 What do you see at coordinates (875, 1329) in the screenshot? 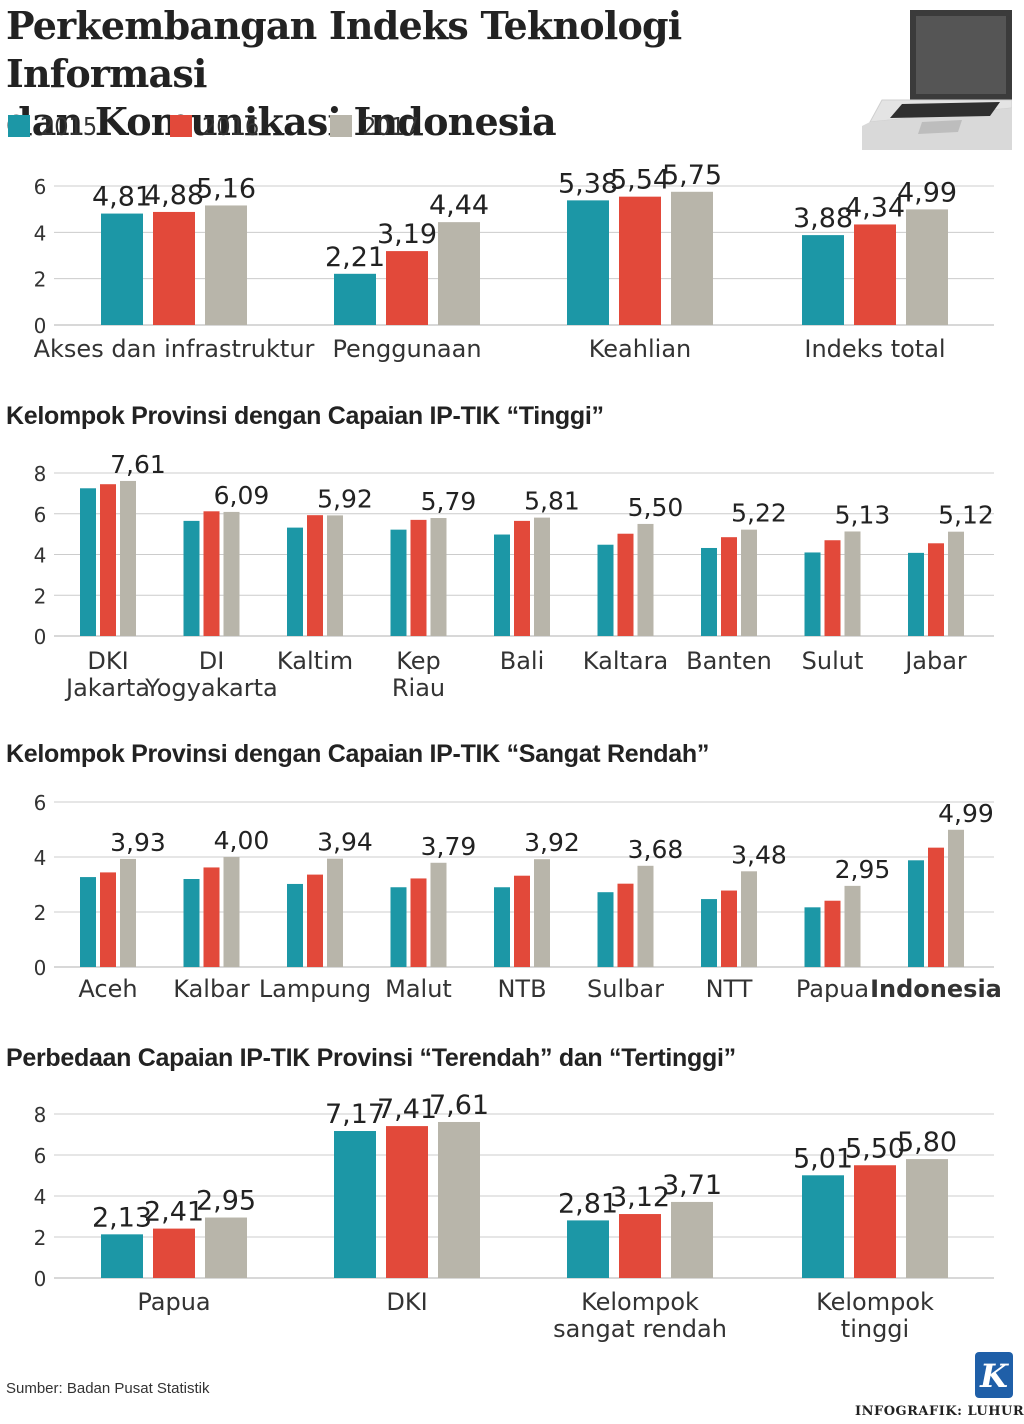
I see `category-label: tinggi` at bounding box center [875, 1329].